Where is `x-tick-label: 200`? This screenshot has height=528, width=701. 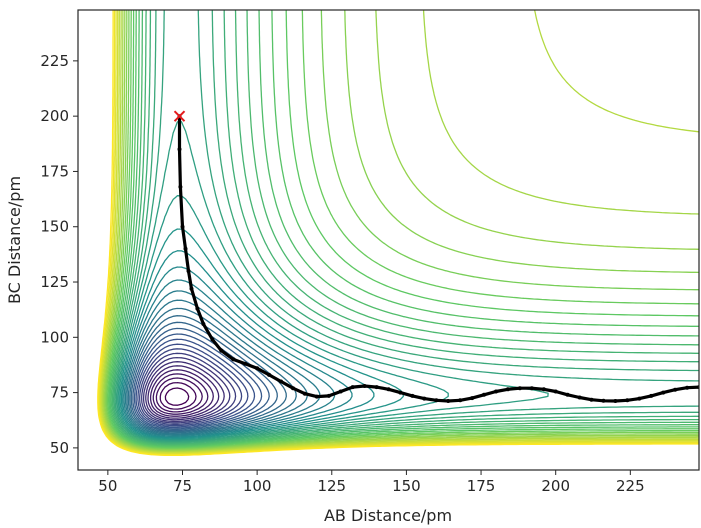
x-tick-label: 200 is located at coordinates (555, 486).